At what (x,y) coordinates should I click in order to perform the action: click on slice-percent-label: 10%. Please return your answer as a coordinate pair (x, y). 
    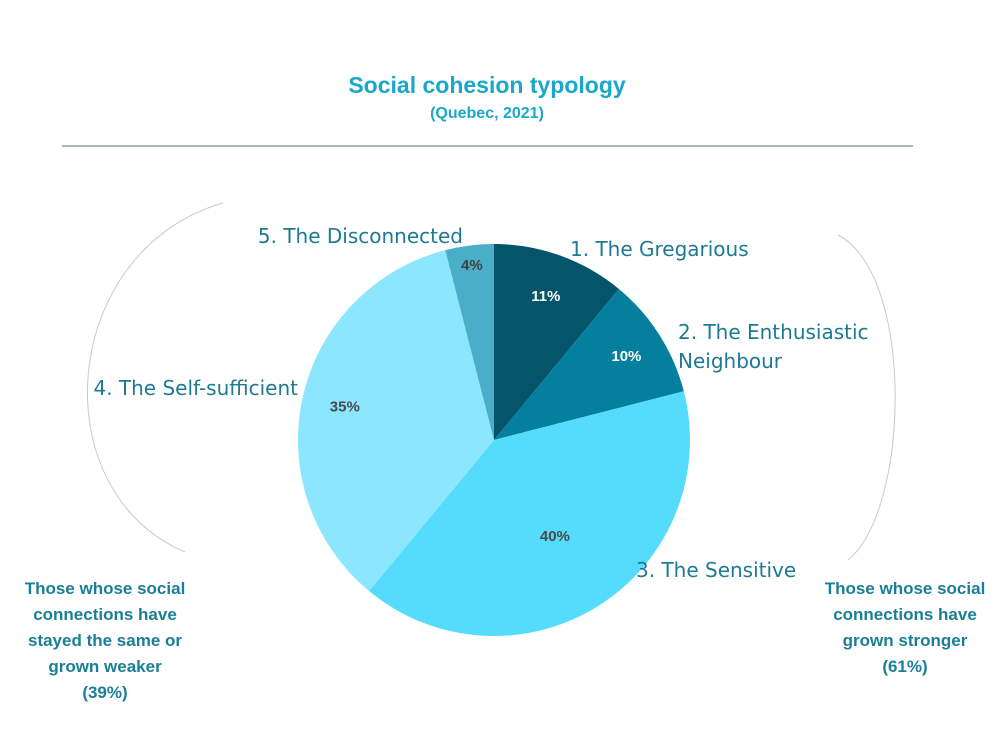
    Looking at the image, I should click on (626, 356).